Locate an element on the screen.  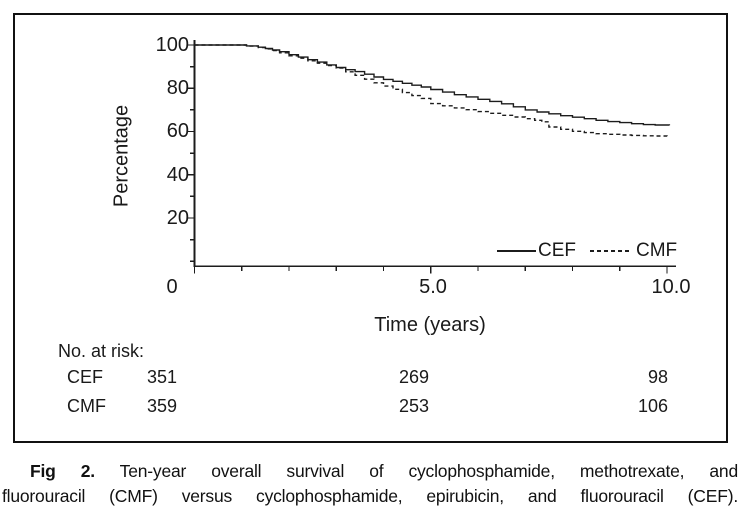
legend-label-cmf: CMF is located at coordinates (657, 250).